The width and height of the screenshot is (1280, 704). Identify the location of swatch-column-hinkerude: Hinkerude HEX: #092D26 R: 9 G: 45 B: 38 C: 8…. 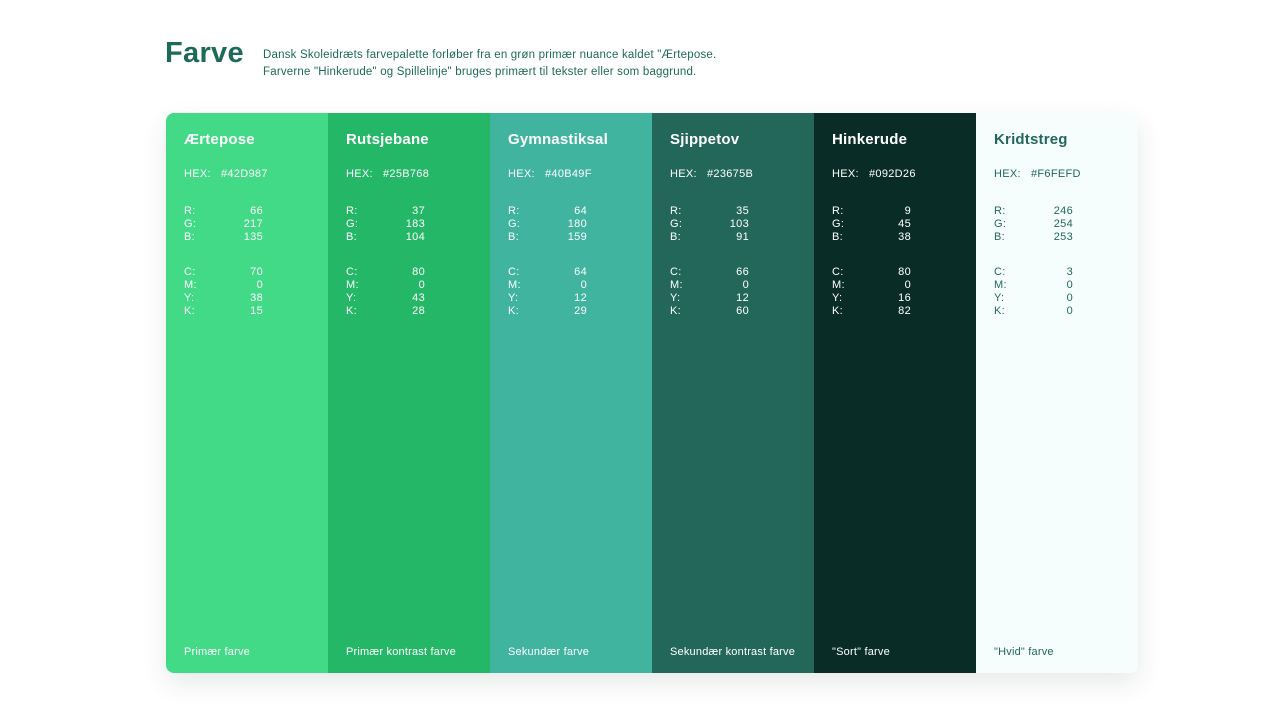
(895, 393).